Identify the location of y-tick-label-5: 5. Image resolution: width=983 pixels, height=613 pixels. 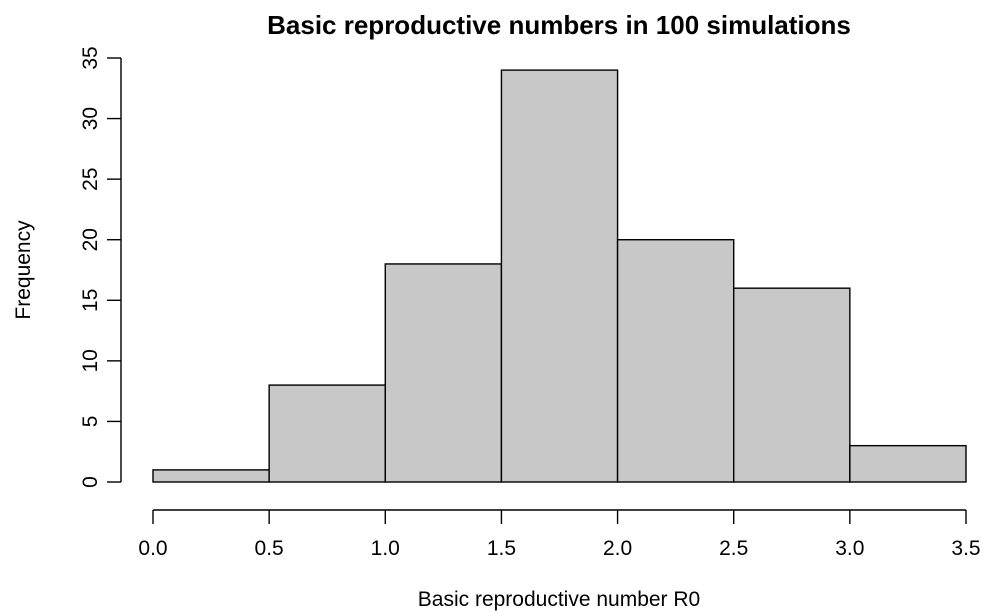
(90, 422).